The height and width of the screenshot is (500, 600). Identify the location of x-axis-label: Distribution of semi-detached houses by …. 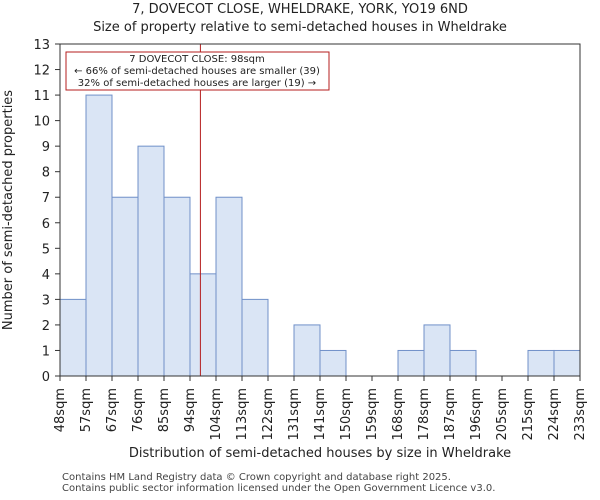
(320, 453).